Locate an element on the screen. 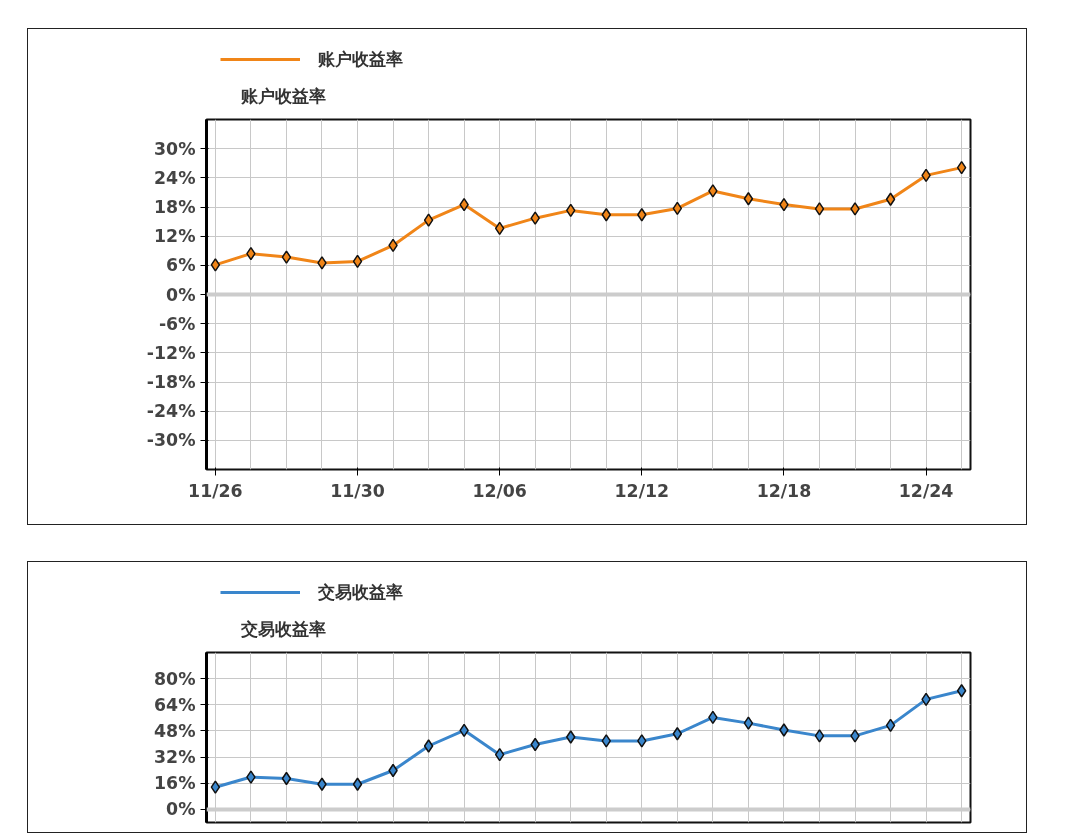  y-tick-label: -30% is located at coordinates (171, 440).